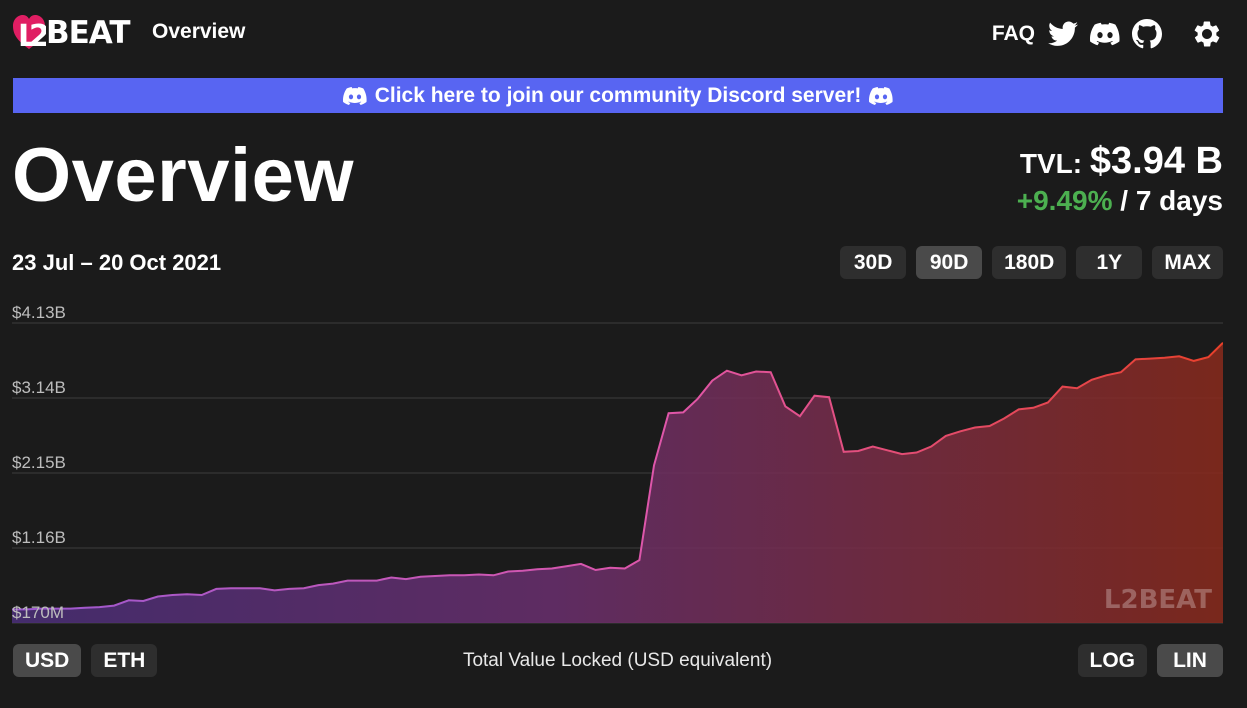 The height and width of the screenshot is (708, 1247). What do you see at coordinates (1112, 660) in the screenshot?
I see `scale-button-log: LOG` at bounding box center [1112, 660].